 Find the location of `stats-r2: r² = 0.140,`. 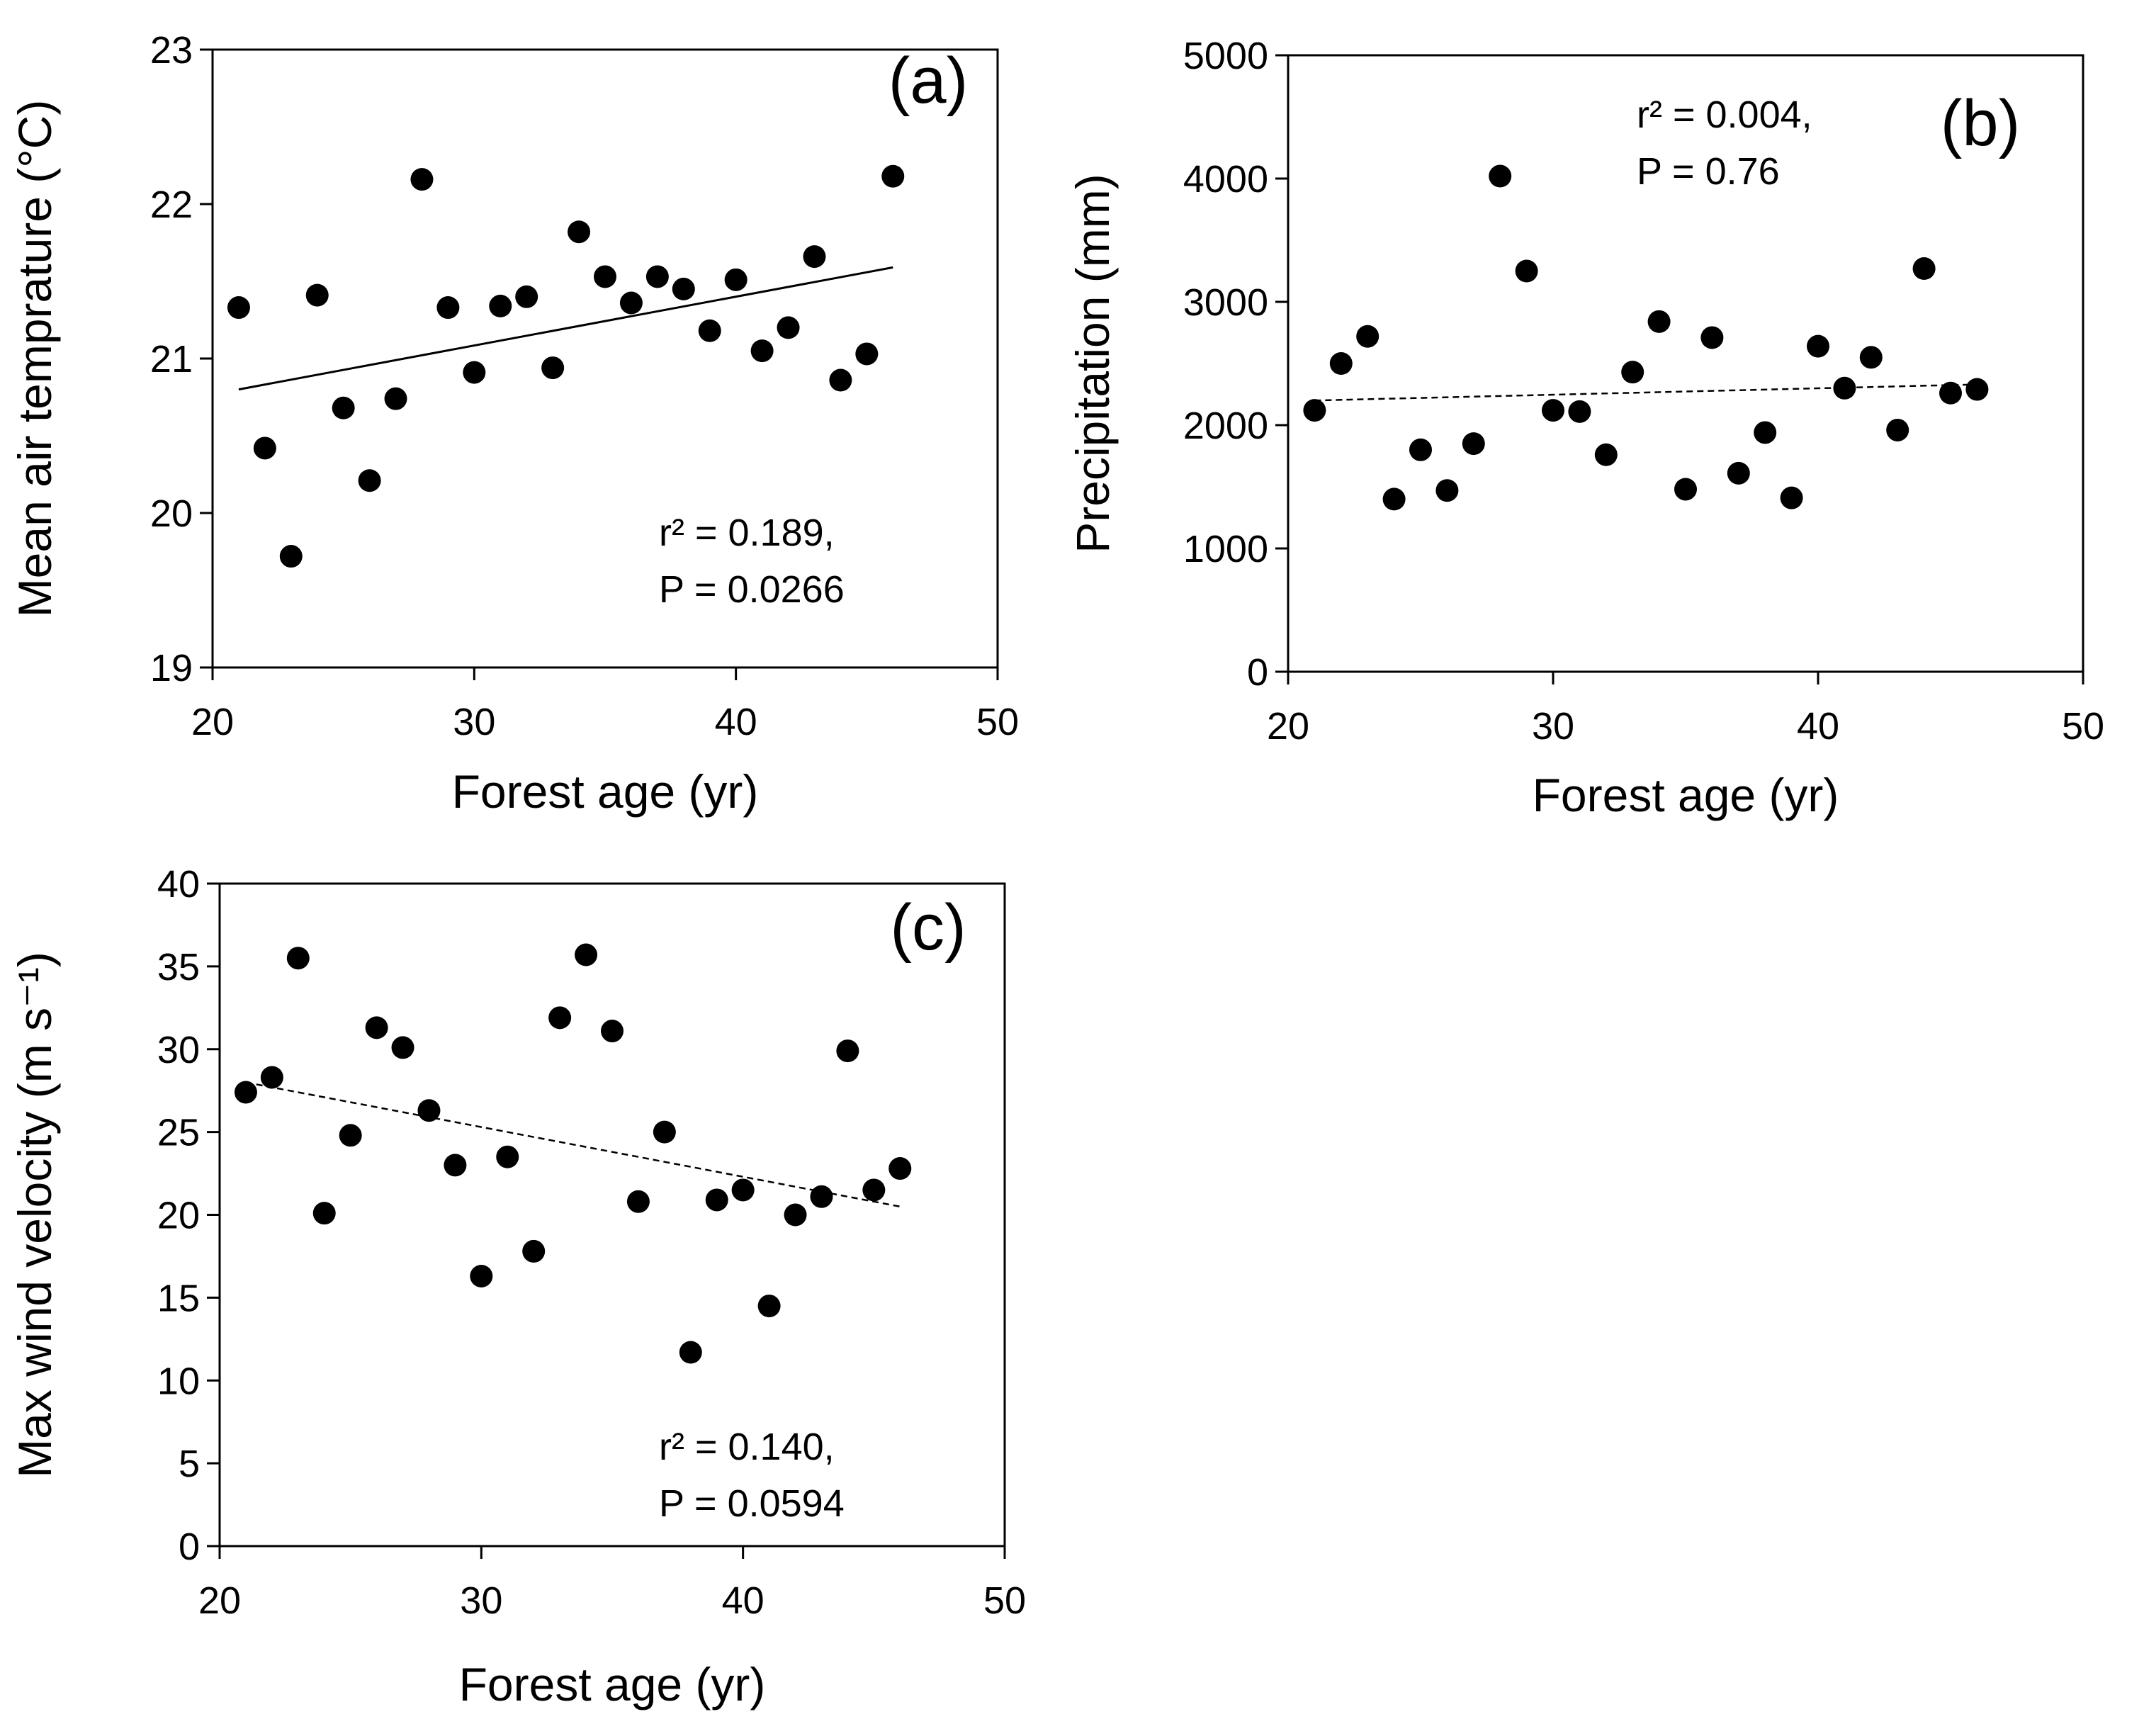

stats-r2: r² = 0.140, is located at coordinates (747, 1447).